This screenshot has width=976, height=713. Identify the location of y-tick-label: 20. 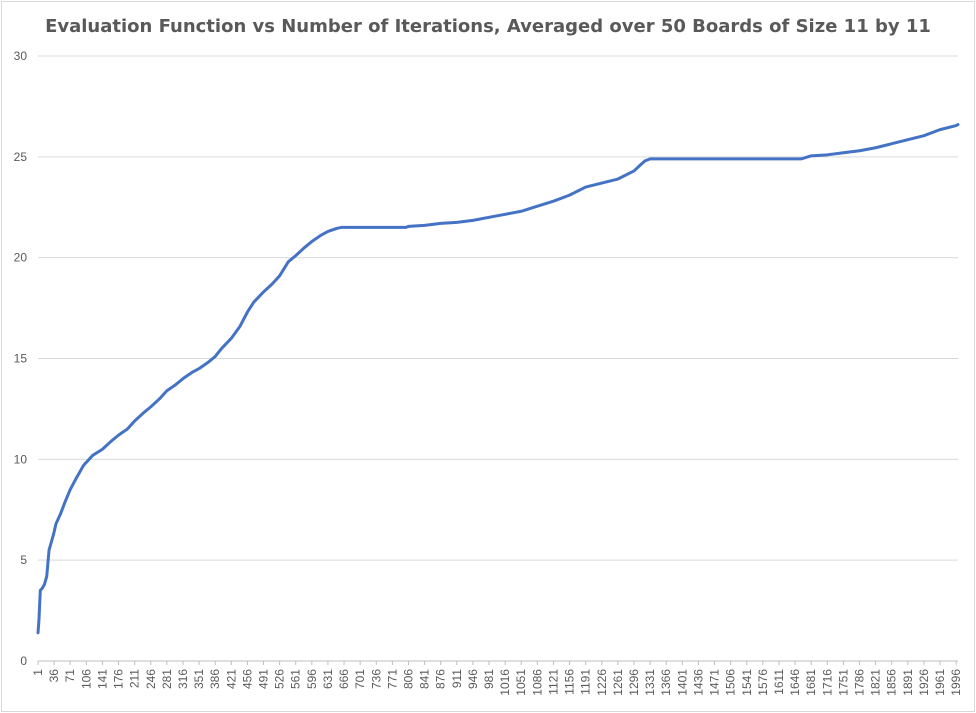
(21, 258).